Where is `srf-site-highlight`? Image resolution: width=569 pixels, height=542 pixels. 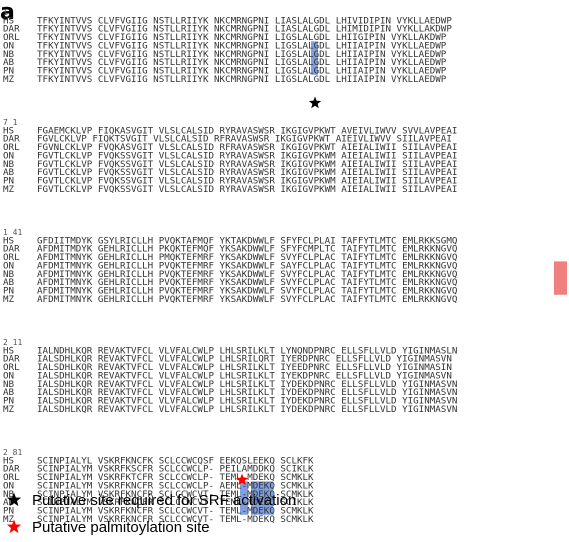 srf-site-highlight is located at coordinates (314, 58).